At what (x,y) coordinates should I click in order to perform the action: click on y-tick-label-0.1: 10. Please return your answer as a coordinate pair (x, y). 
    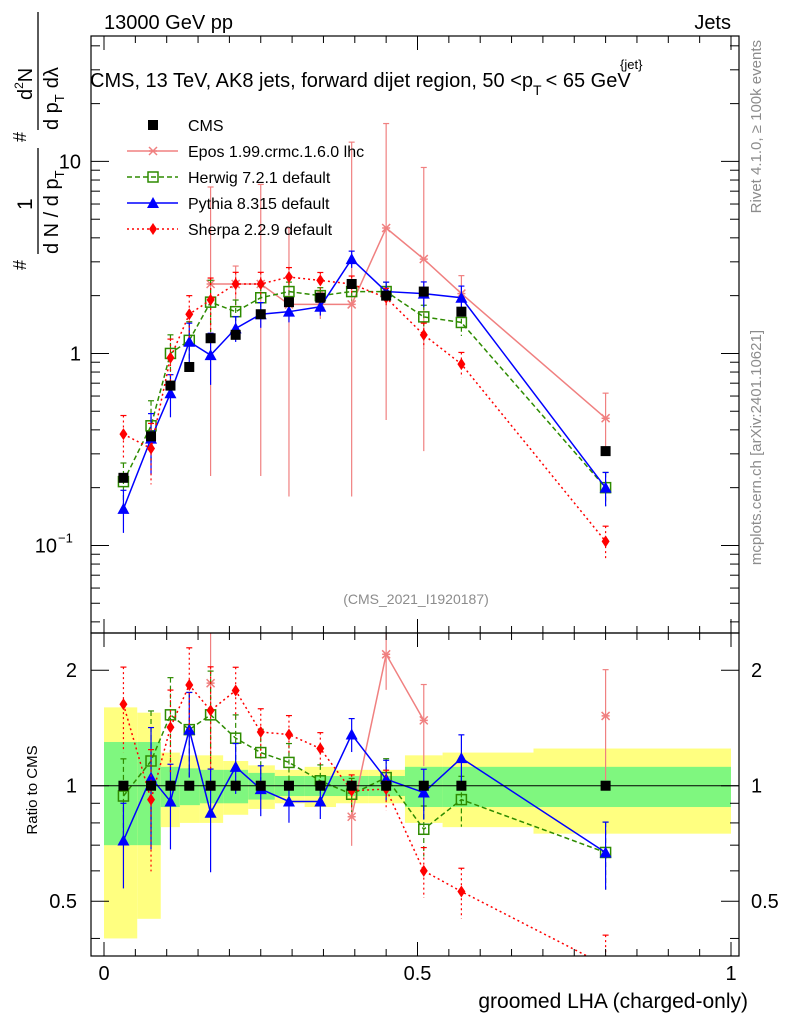
    Looking at the image, I should click on (46, 546).